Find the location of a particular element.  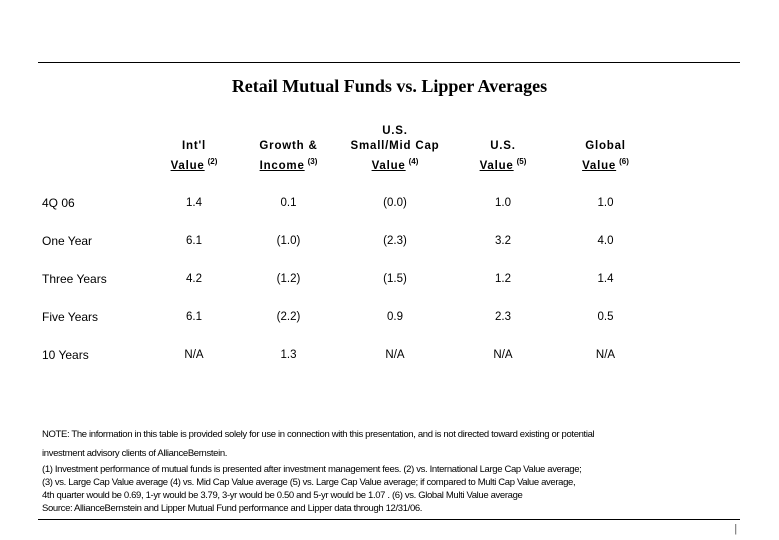

footnote-ref: (4) is located at coordinates (413, 162).